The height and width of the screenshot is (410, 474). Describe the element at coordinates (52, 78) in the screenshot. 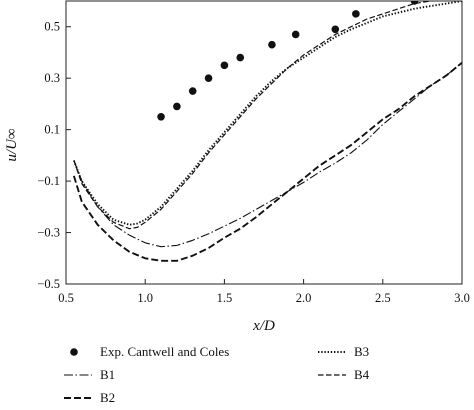

I see `y-tick-label: 0.3` at that location.